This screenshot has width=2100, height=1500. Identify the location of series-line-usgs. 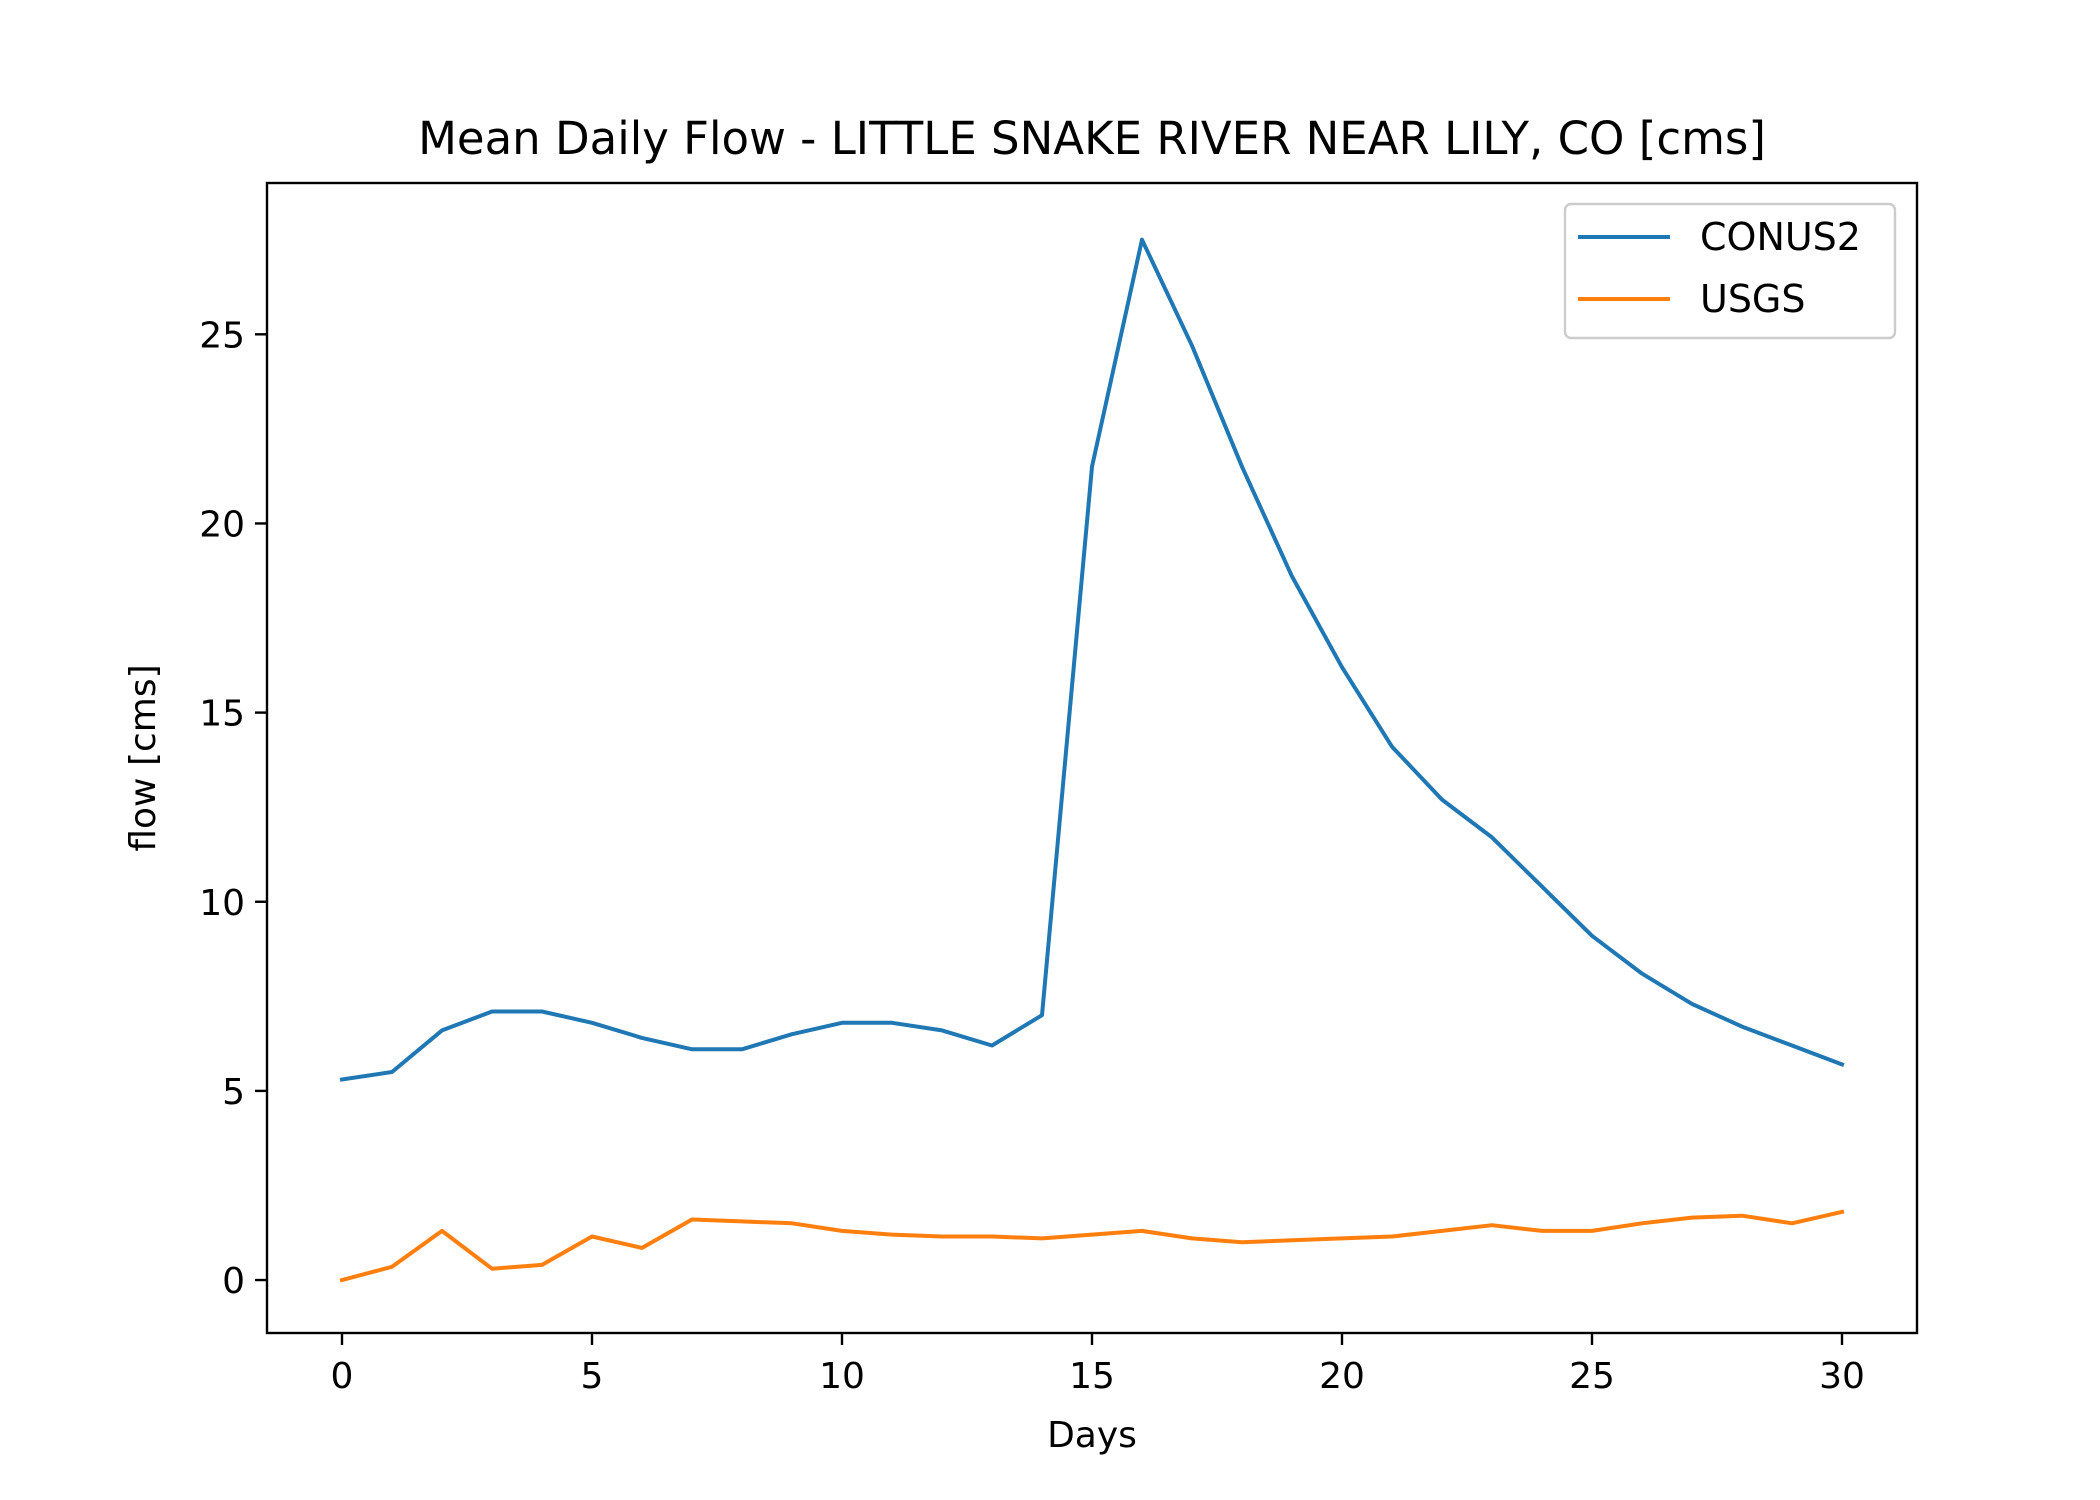
(1092, 1246).